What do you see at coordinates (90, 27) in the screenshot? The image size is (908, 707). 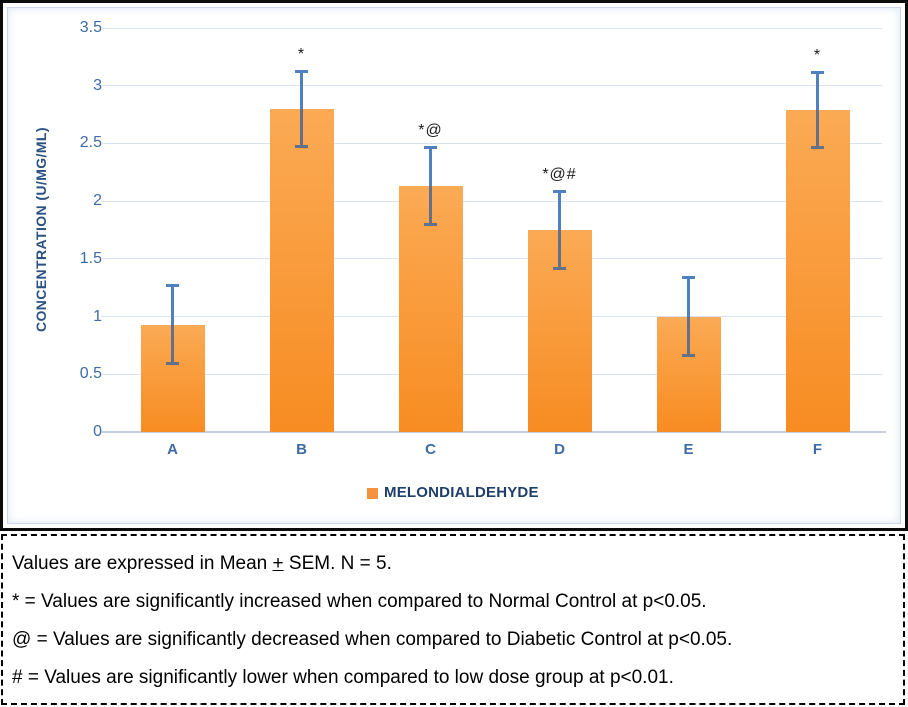 I see `y-tick-label: 3.5` at bounding box center [90, 27].